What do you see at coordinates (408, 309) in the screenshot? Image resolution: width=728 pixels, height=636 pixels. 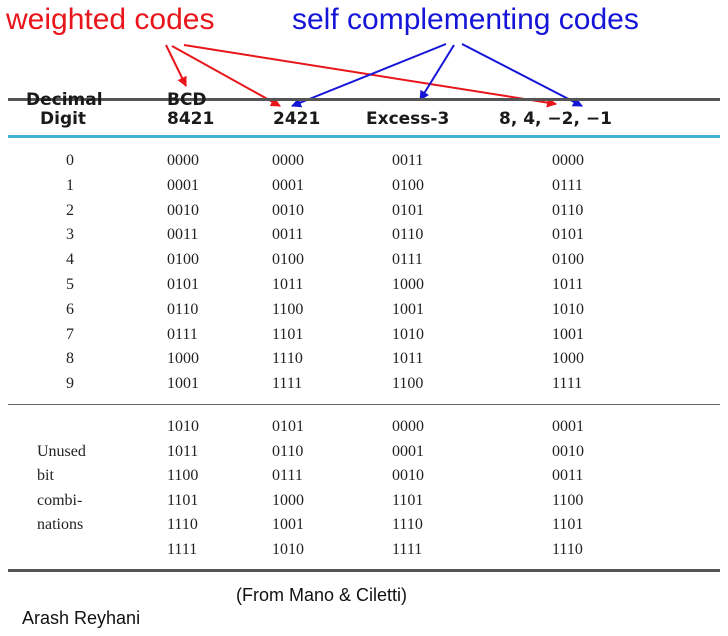 I see `cell-excess-3: 1001` at bounding box center [408, 309].